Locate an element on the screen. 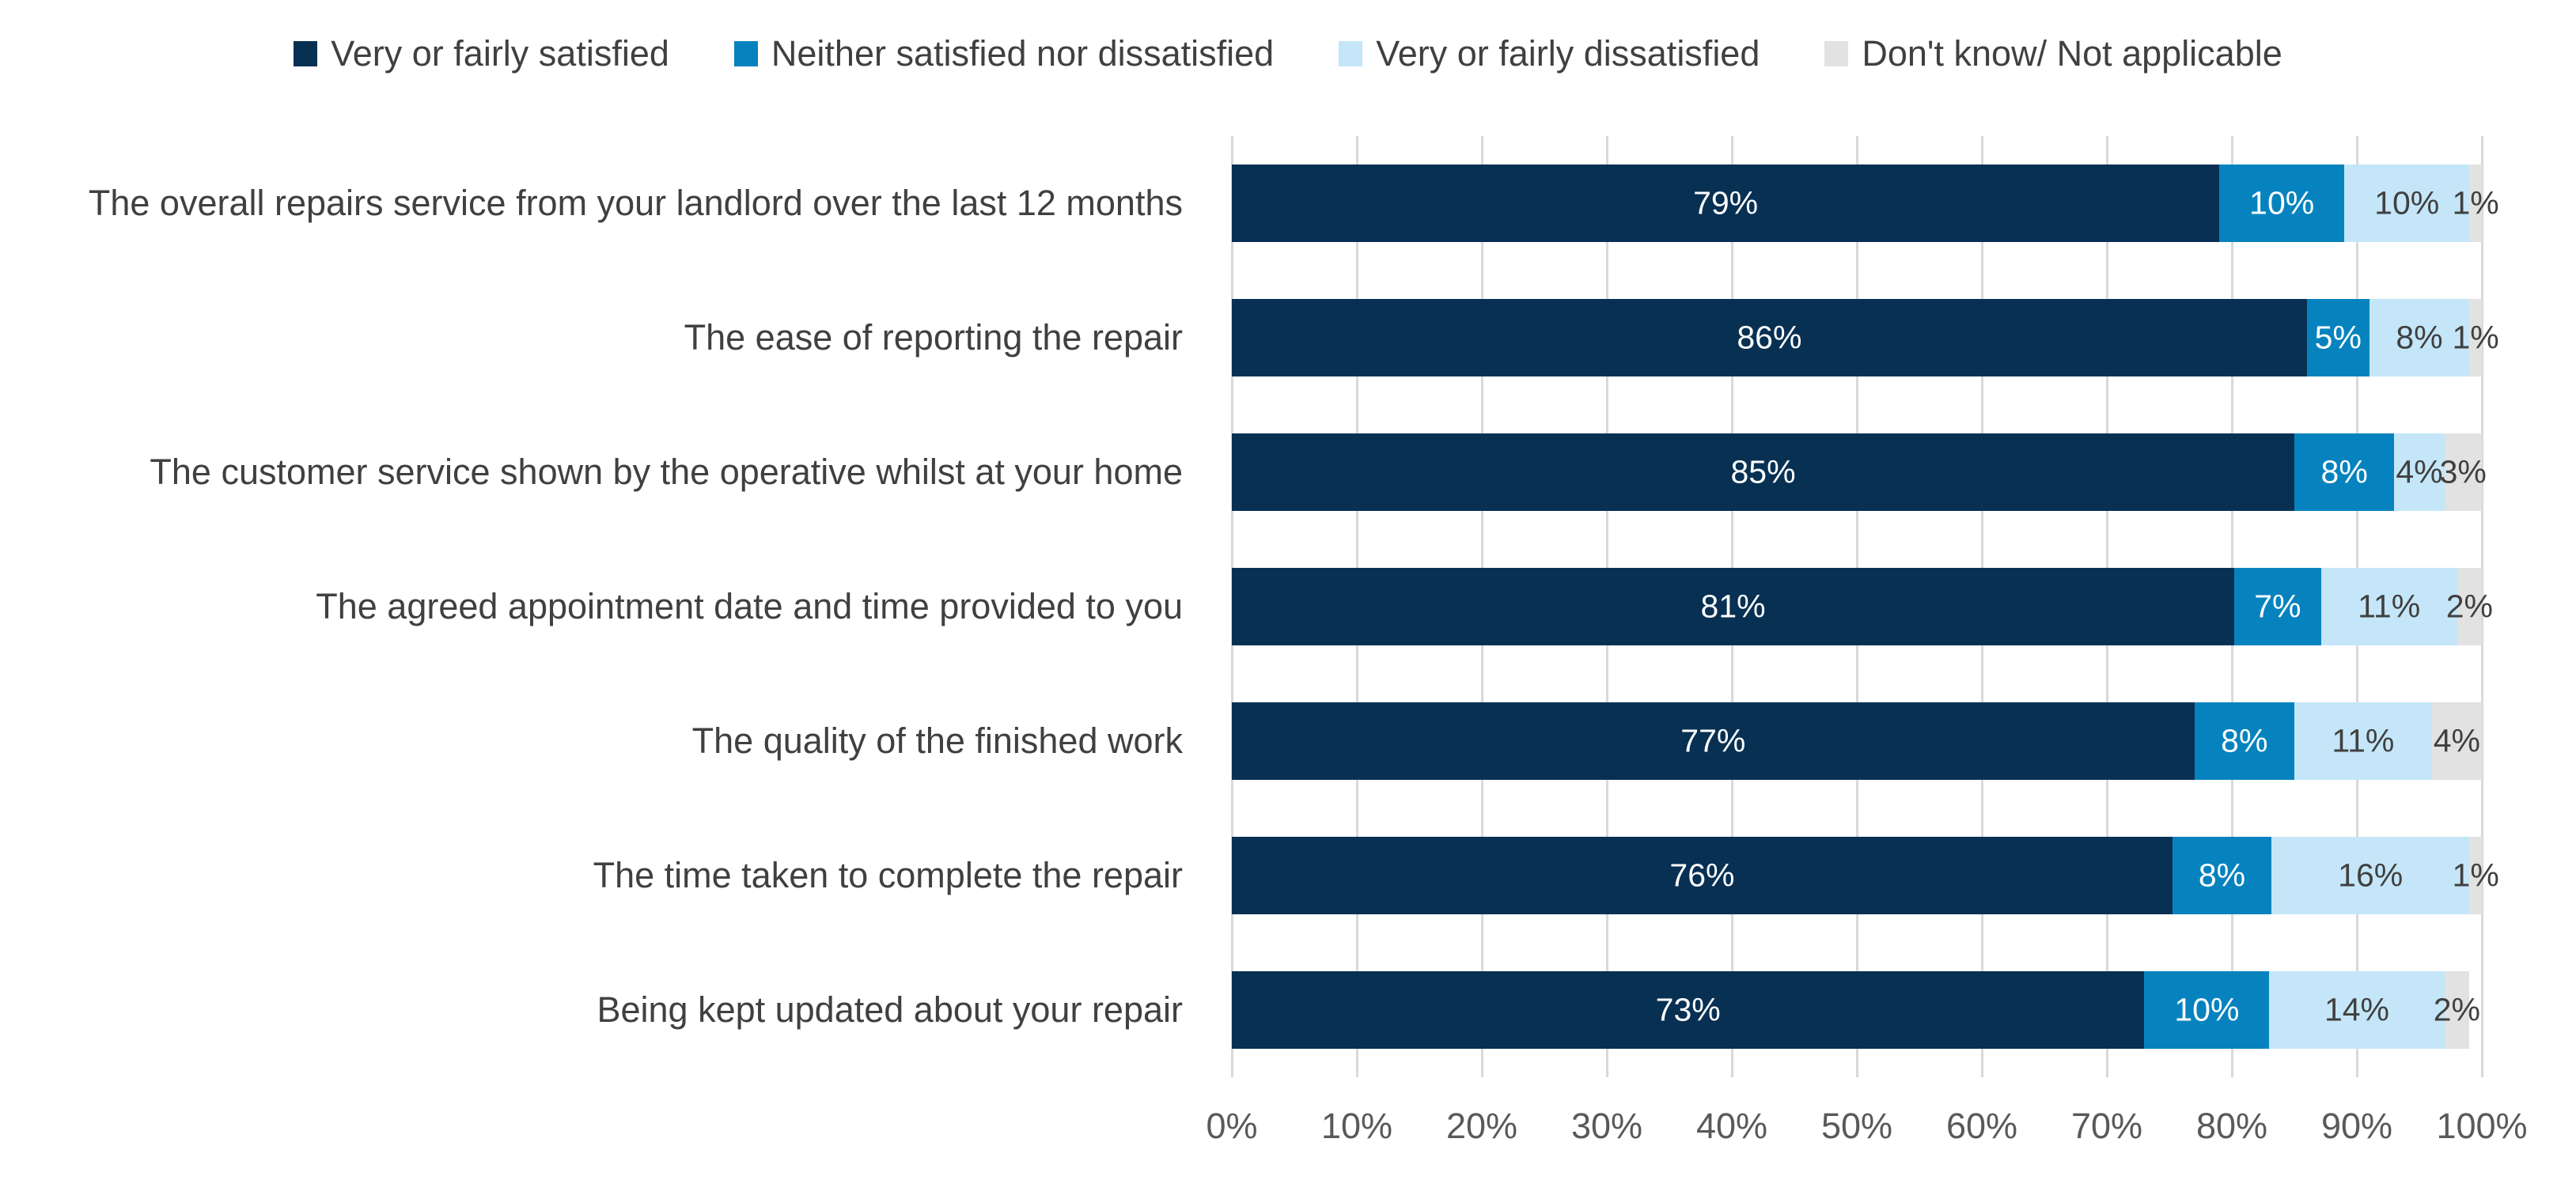 This screenshot has height=1184, width=2576. category-label-cell: Being kept updated about your repair is located at coordinates (616, 1009).